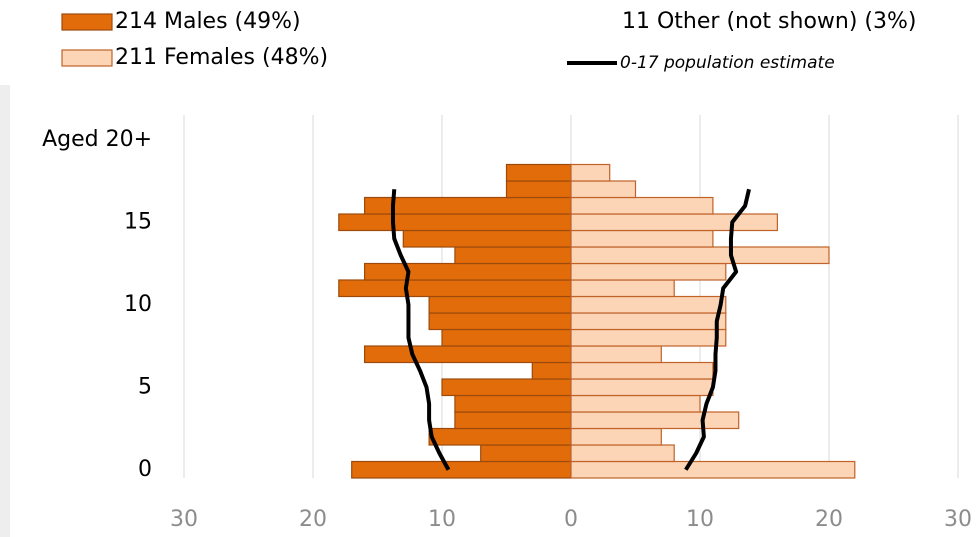 The height and width of the screenshot is (537, 979). Describe the element at coordinates (145, 386) in the screenshot. I see `y-tick-label: 5` at that location.